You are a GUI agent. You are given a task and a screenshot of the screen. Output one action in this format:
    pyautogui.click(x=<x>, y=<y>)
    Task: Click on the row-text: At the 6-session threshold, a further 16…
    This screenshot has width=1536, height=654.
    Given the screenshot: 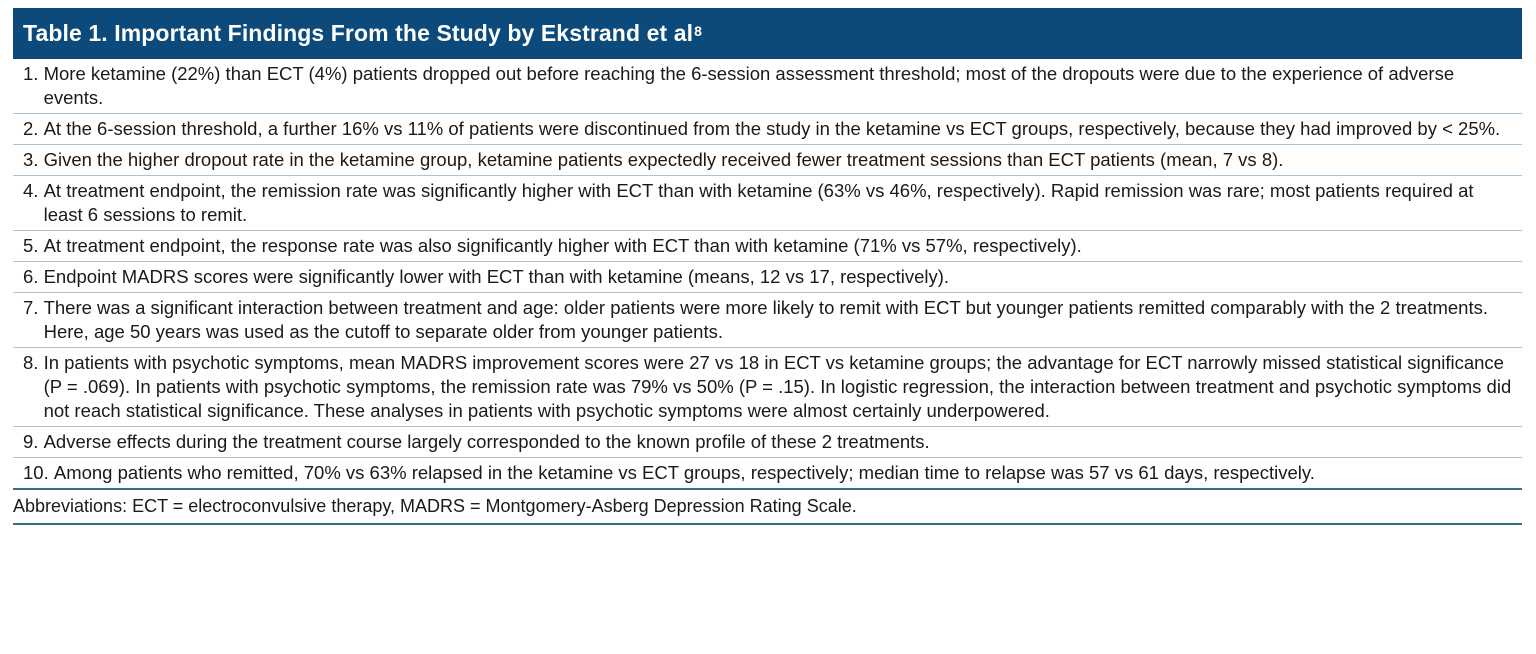 What is the action you would take?
    pyautogui.click(x=772, y=128)
    